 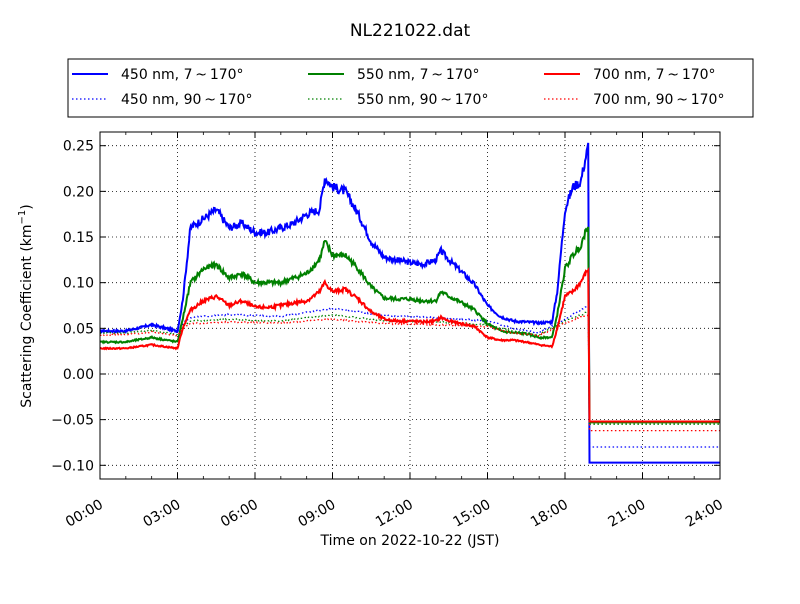 I want to click on y-tick-label: −0.05, so click(x=72, y=421).